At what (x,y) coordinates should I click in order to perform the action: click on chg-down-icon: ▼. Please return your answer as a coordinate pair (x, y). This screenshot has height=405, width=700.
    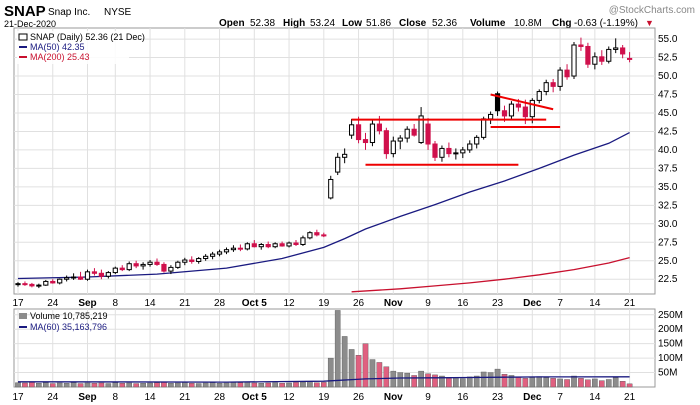
    Looking at the image, I should click on (649, 23).